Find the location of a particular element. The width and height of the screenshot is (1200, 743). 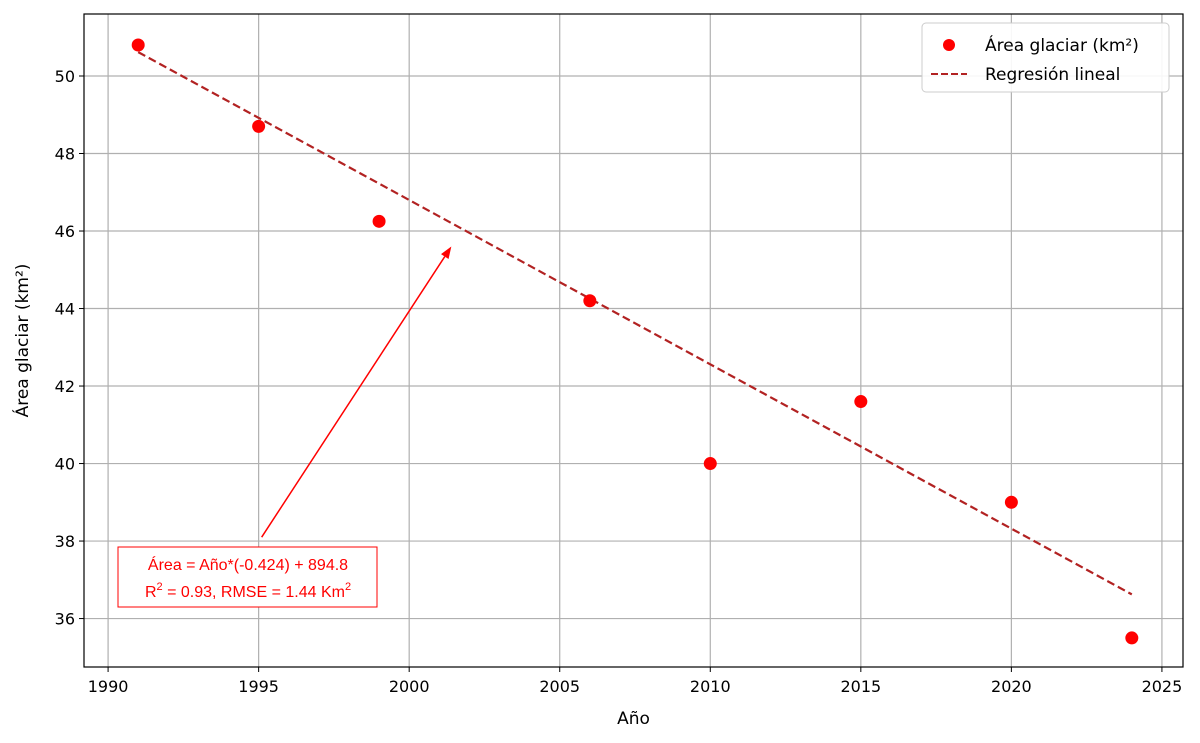

legend-scatter-label: Área glaciar (km²) is located at coordinates (1062, 45).